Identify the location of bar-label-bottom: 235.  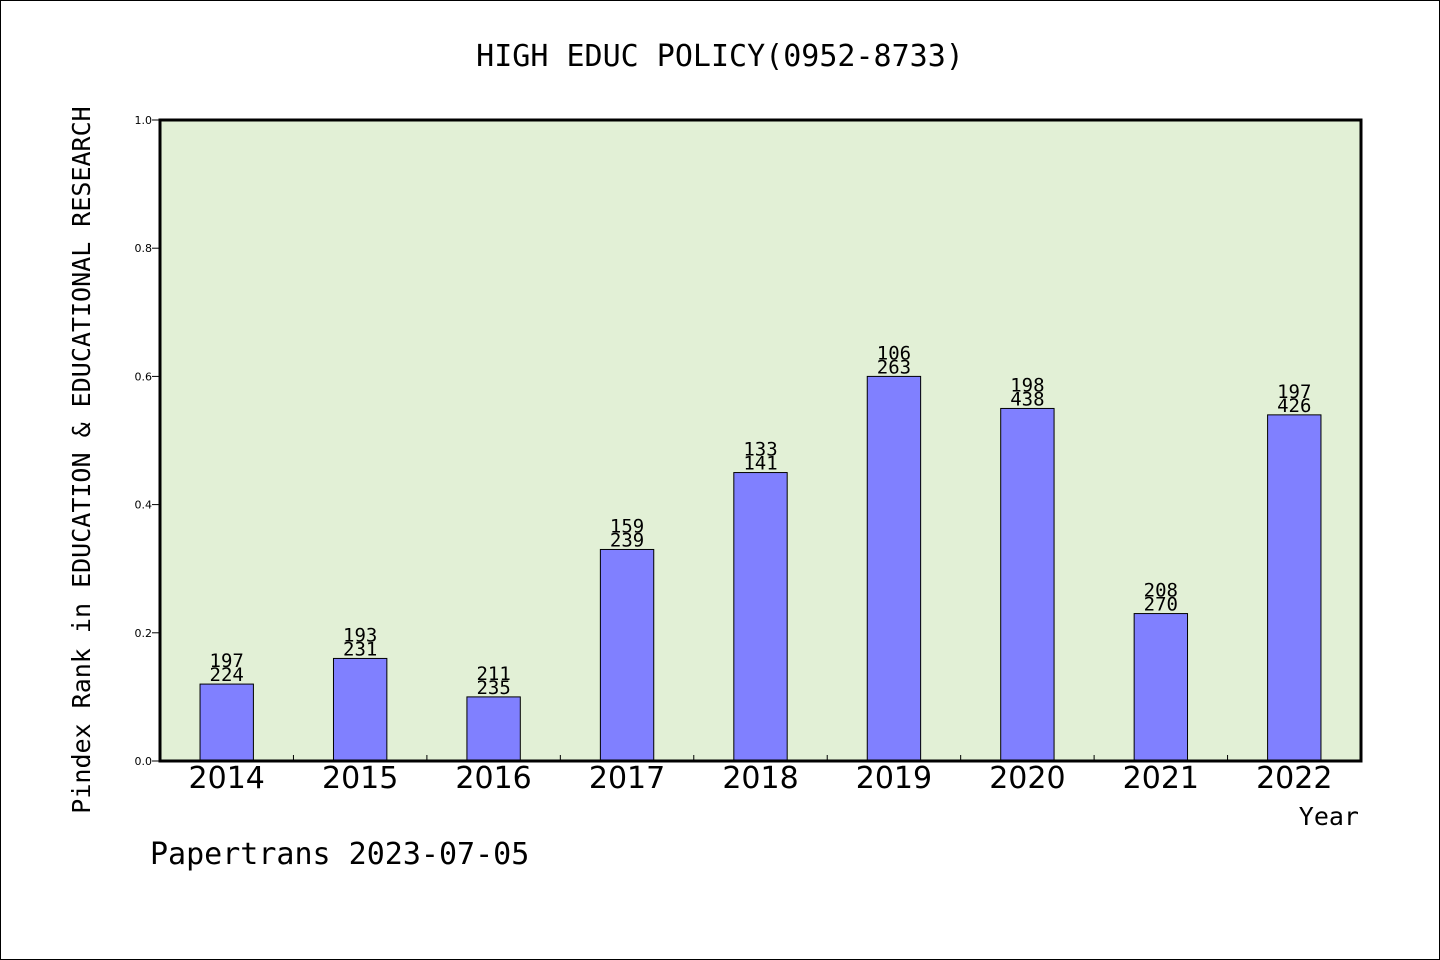
(493, 688).